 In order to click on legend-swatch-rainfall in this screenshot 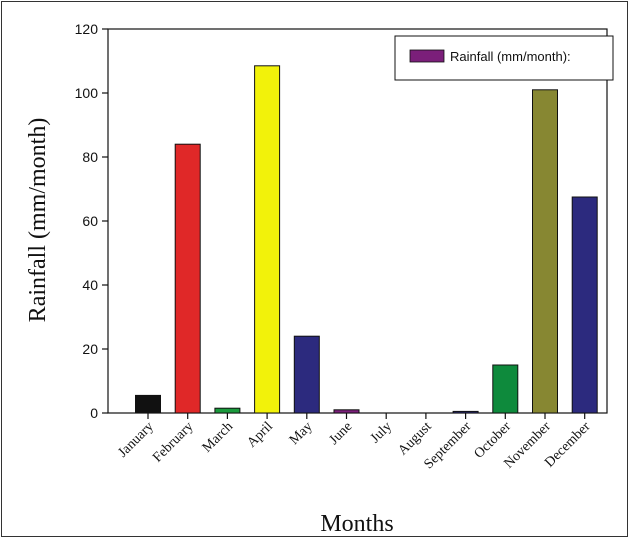, I will do `click(427, 56)`.